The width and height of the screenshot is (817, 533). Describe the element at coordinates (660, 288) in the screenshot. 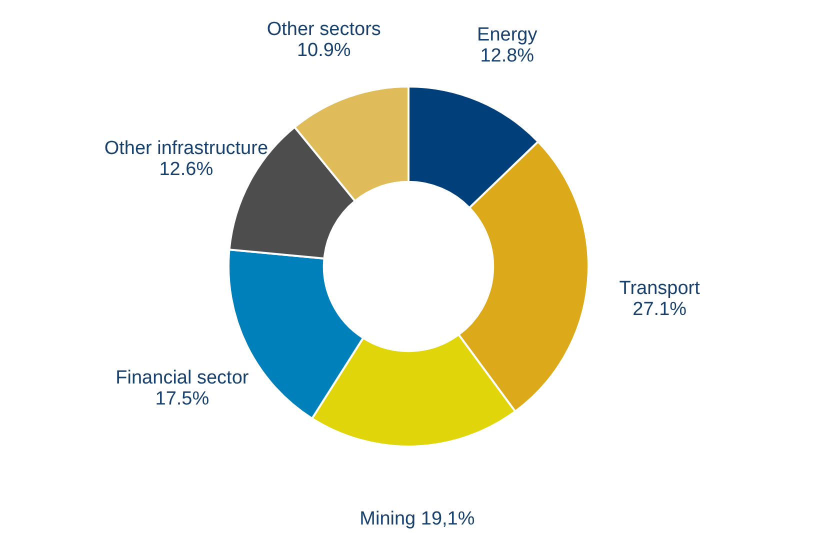

I see `slice-label: Transport` at that location.